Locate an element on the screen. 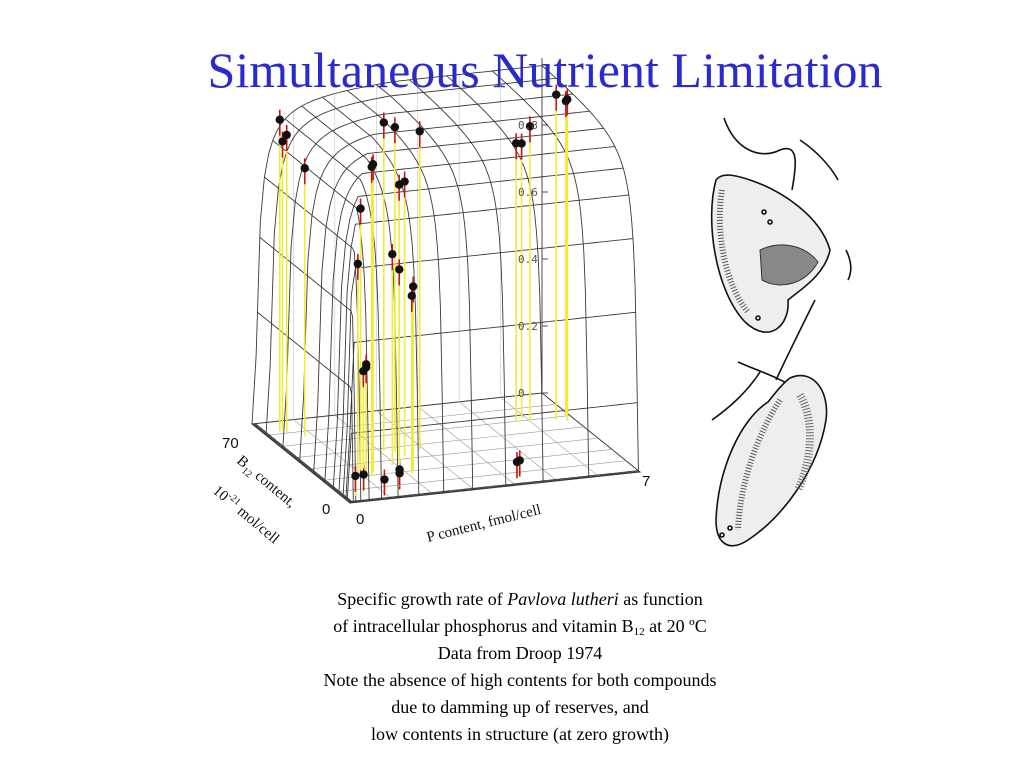 The height and width of the screenshot is (768, 1024). lower-cell-stipple is located at coordinates (759, 464).